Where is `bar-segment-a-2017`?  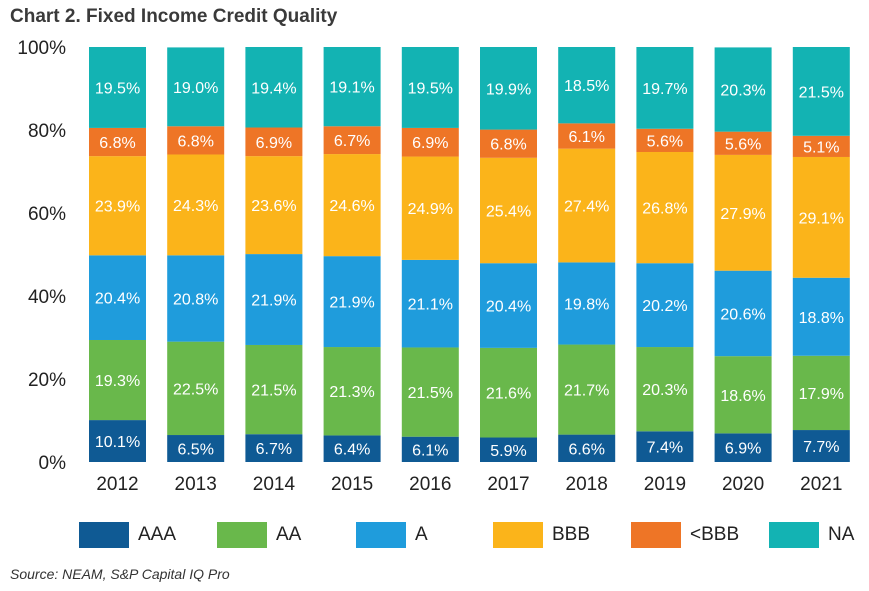 bar-segment-a-2017 is located at coordinates (508, 305).